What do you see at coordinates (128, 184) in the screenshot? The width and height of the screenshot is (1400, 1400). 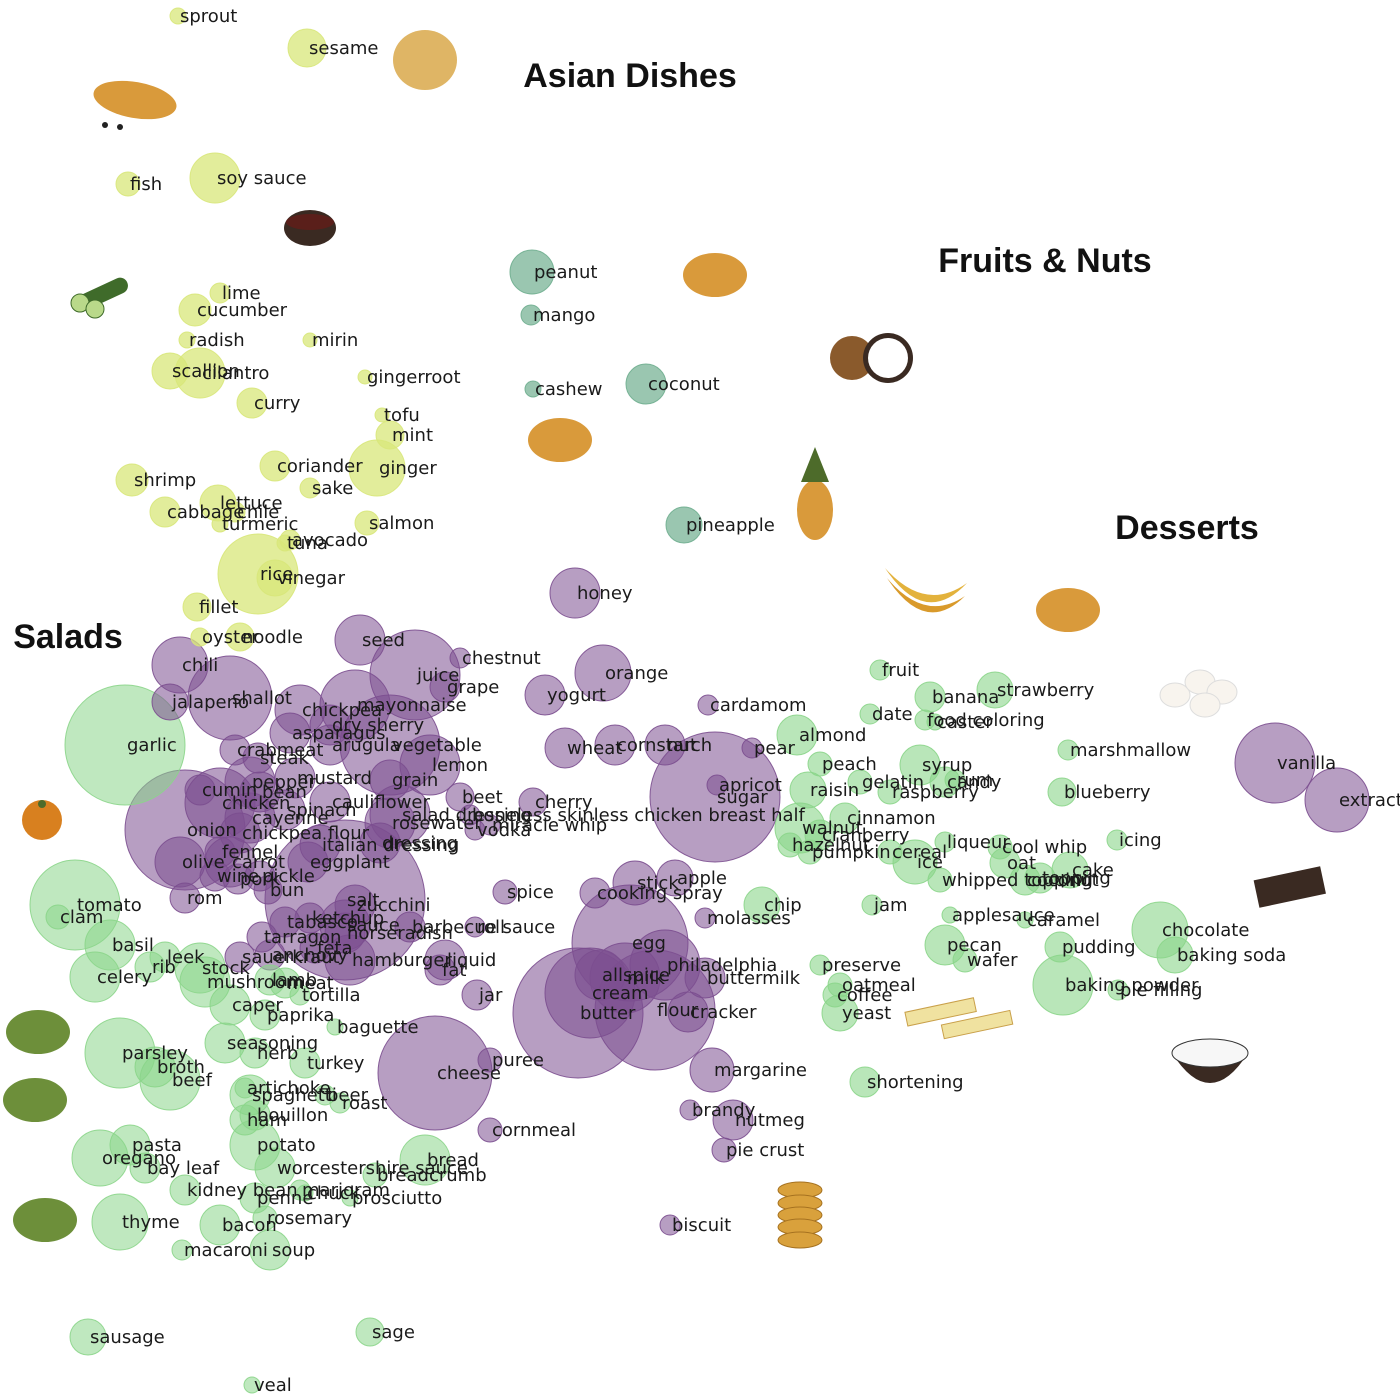 I see `bubble-fish` at bounding box center [128, 184].